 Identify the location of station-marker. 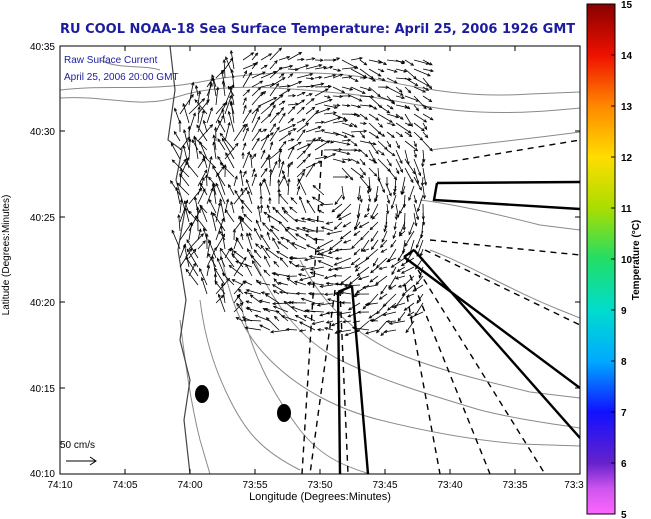
(284, 413).